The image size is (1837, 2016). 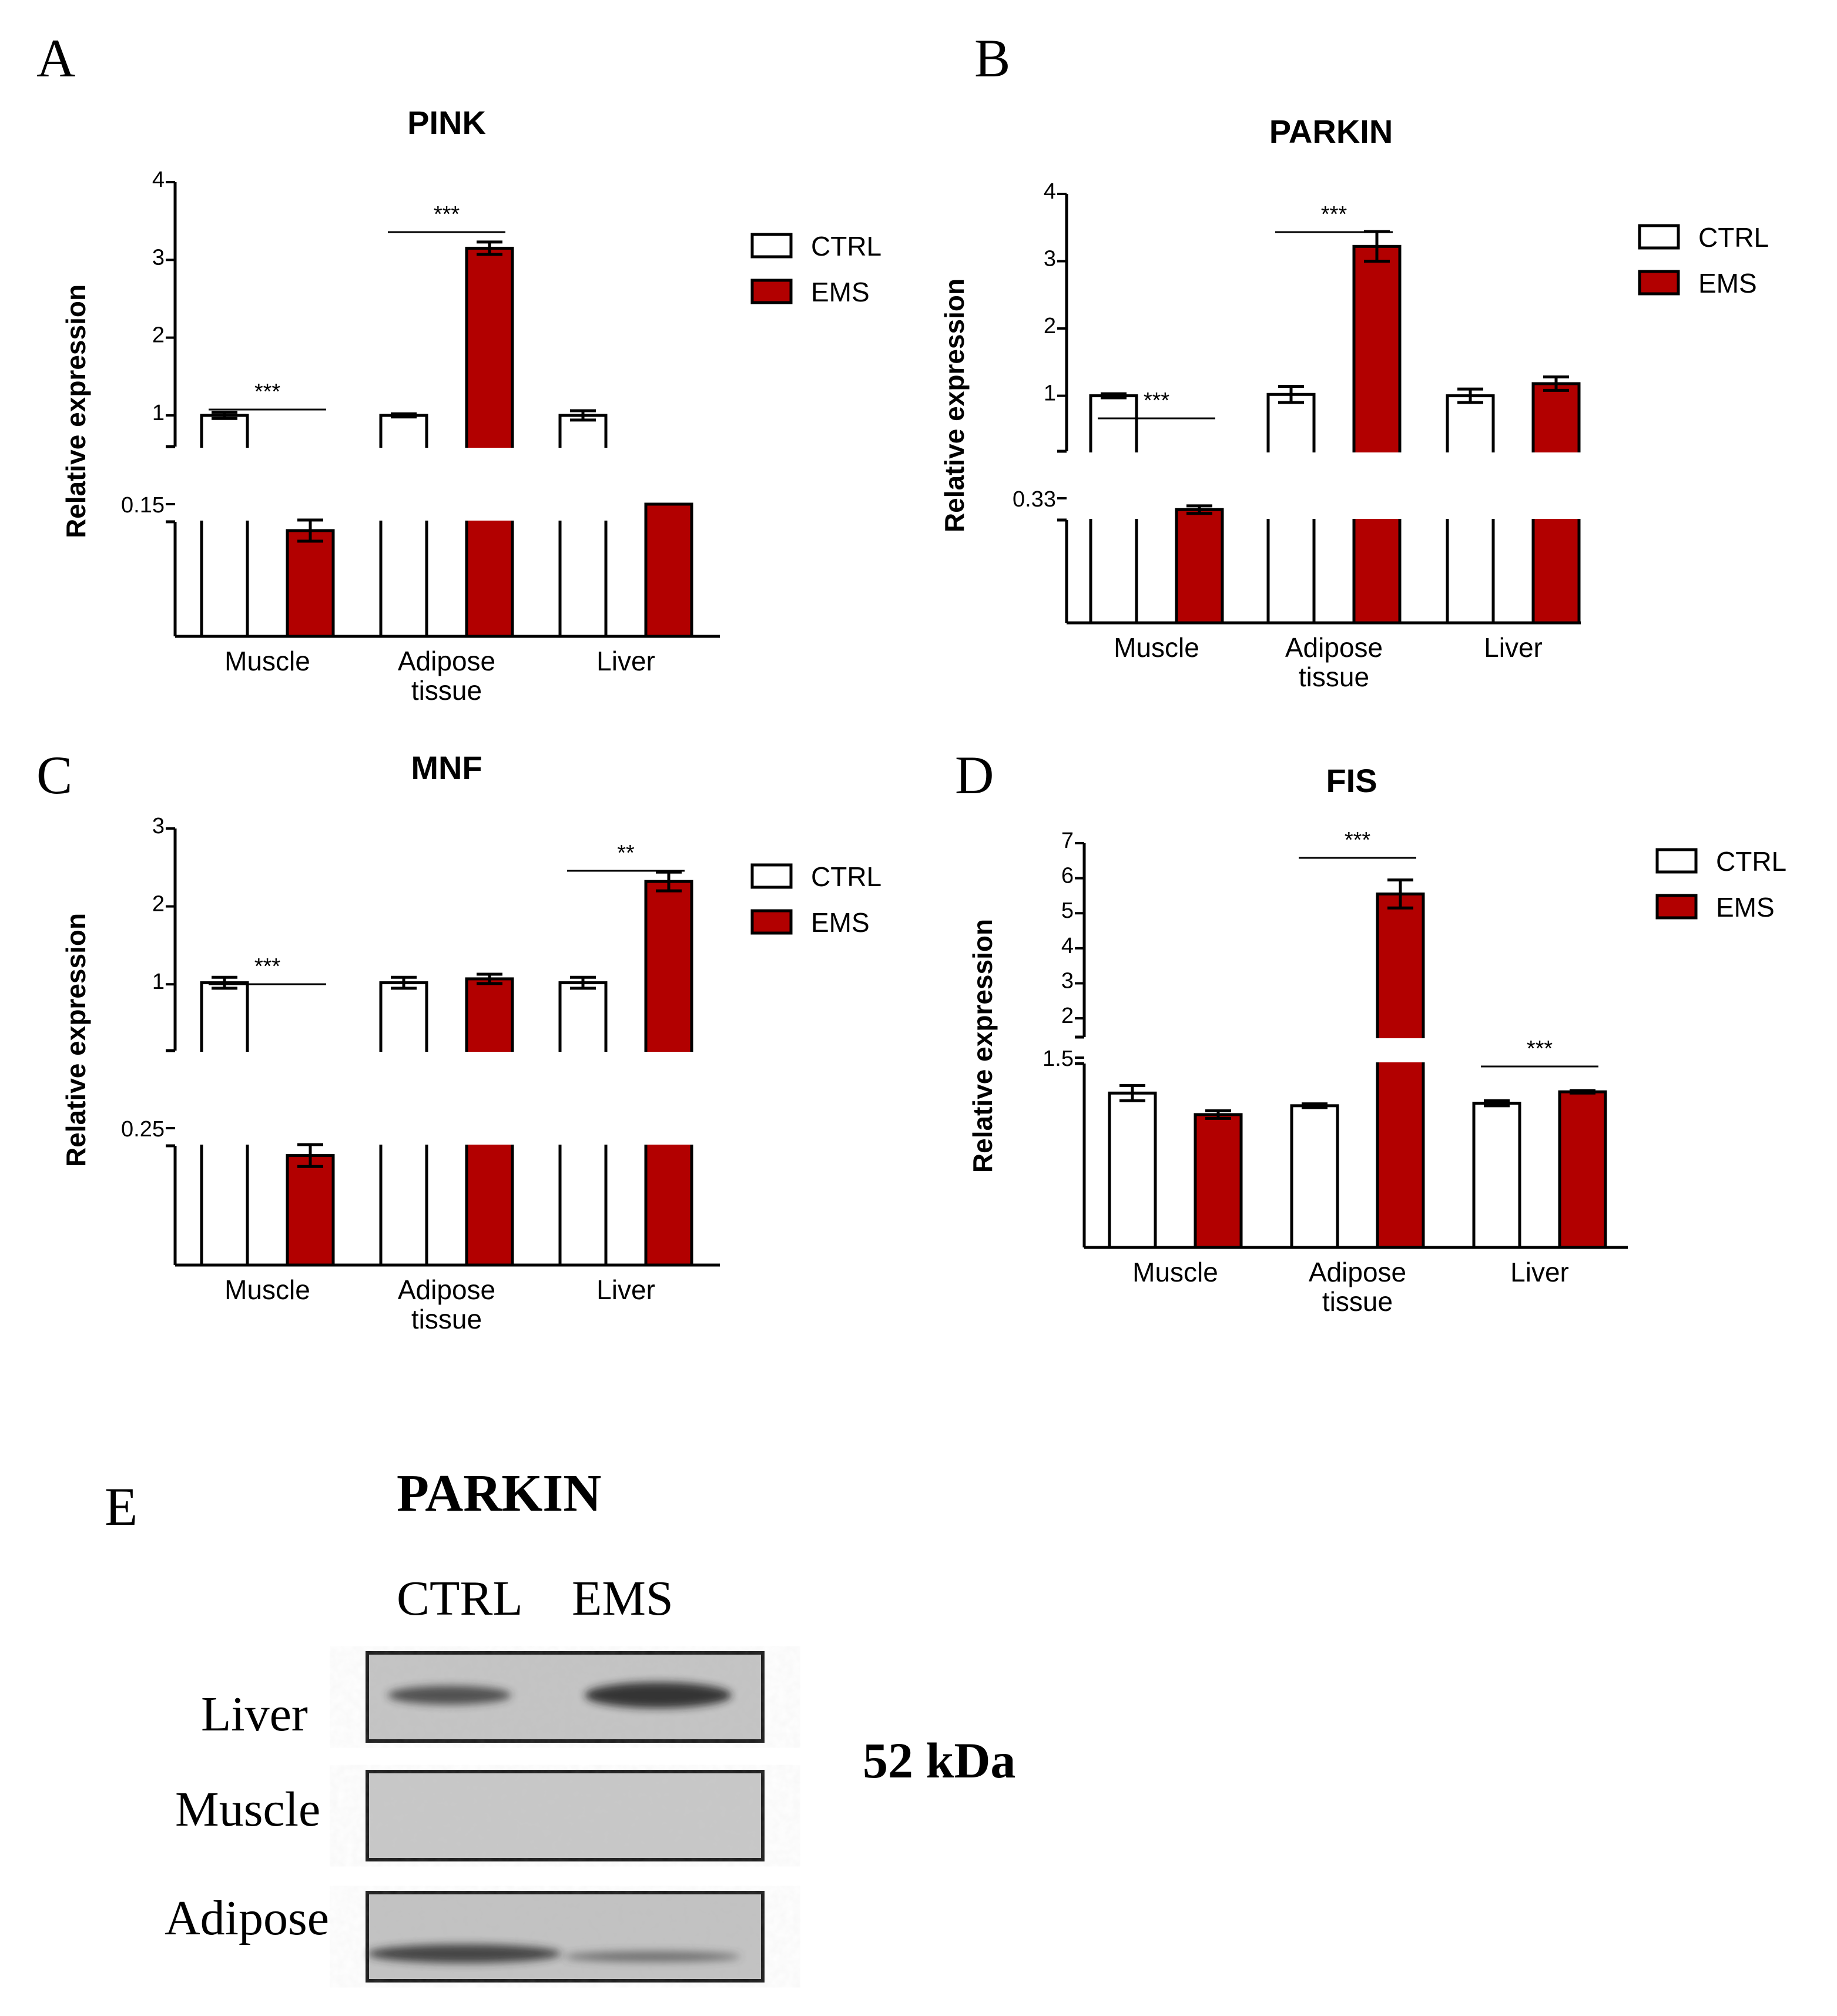 What do you see at coordinates (54, 775) in the screenshot?
I see `panel-letter-c: C` at bounding box center [54, 775].